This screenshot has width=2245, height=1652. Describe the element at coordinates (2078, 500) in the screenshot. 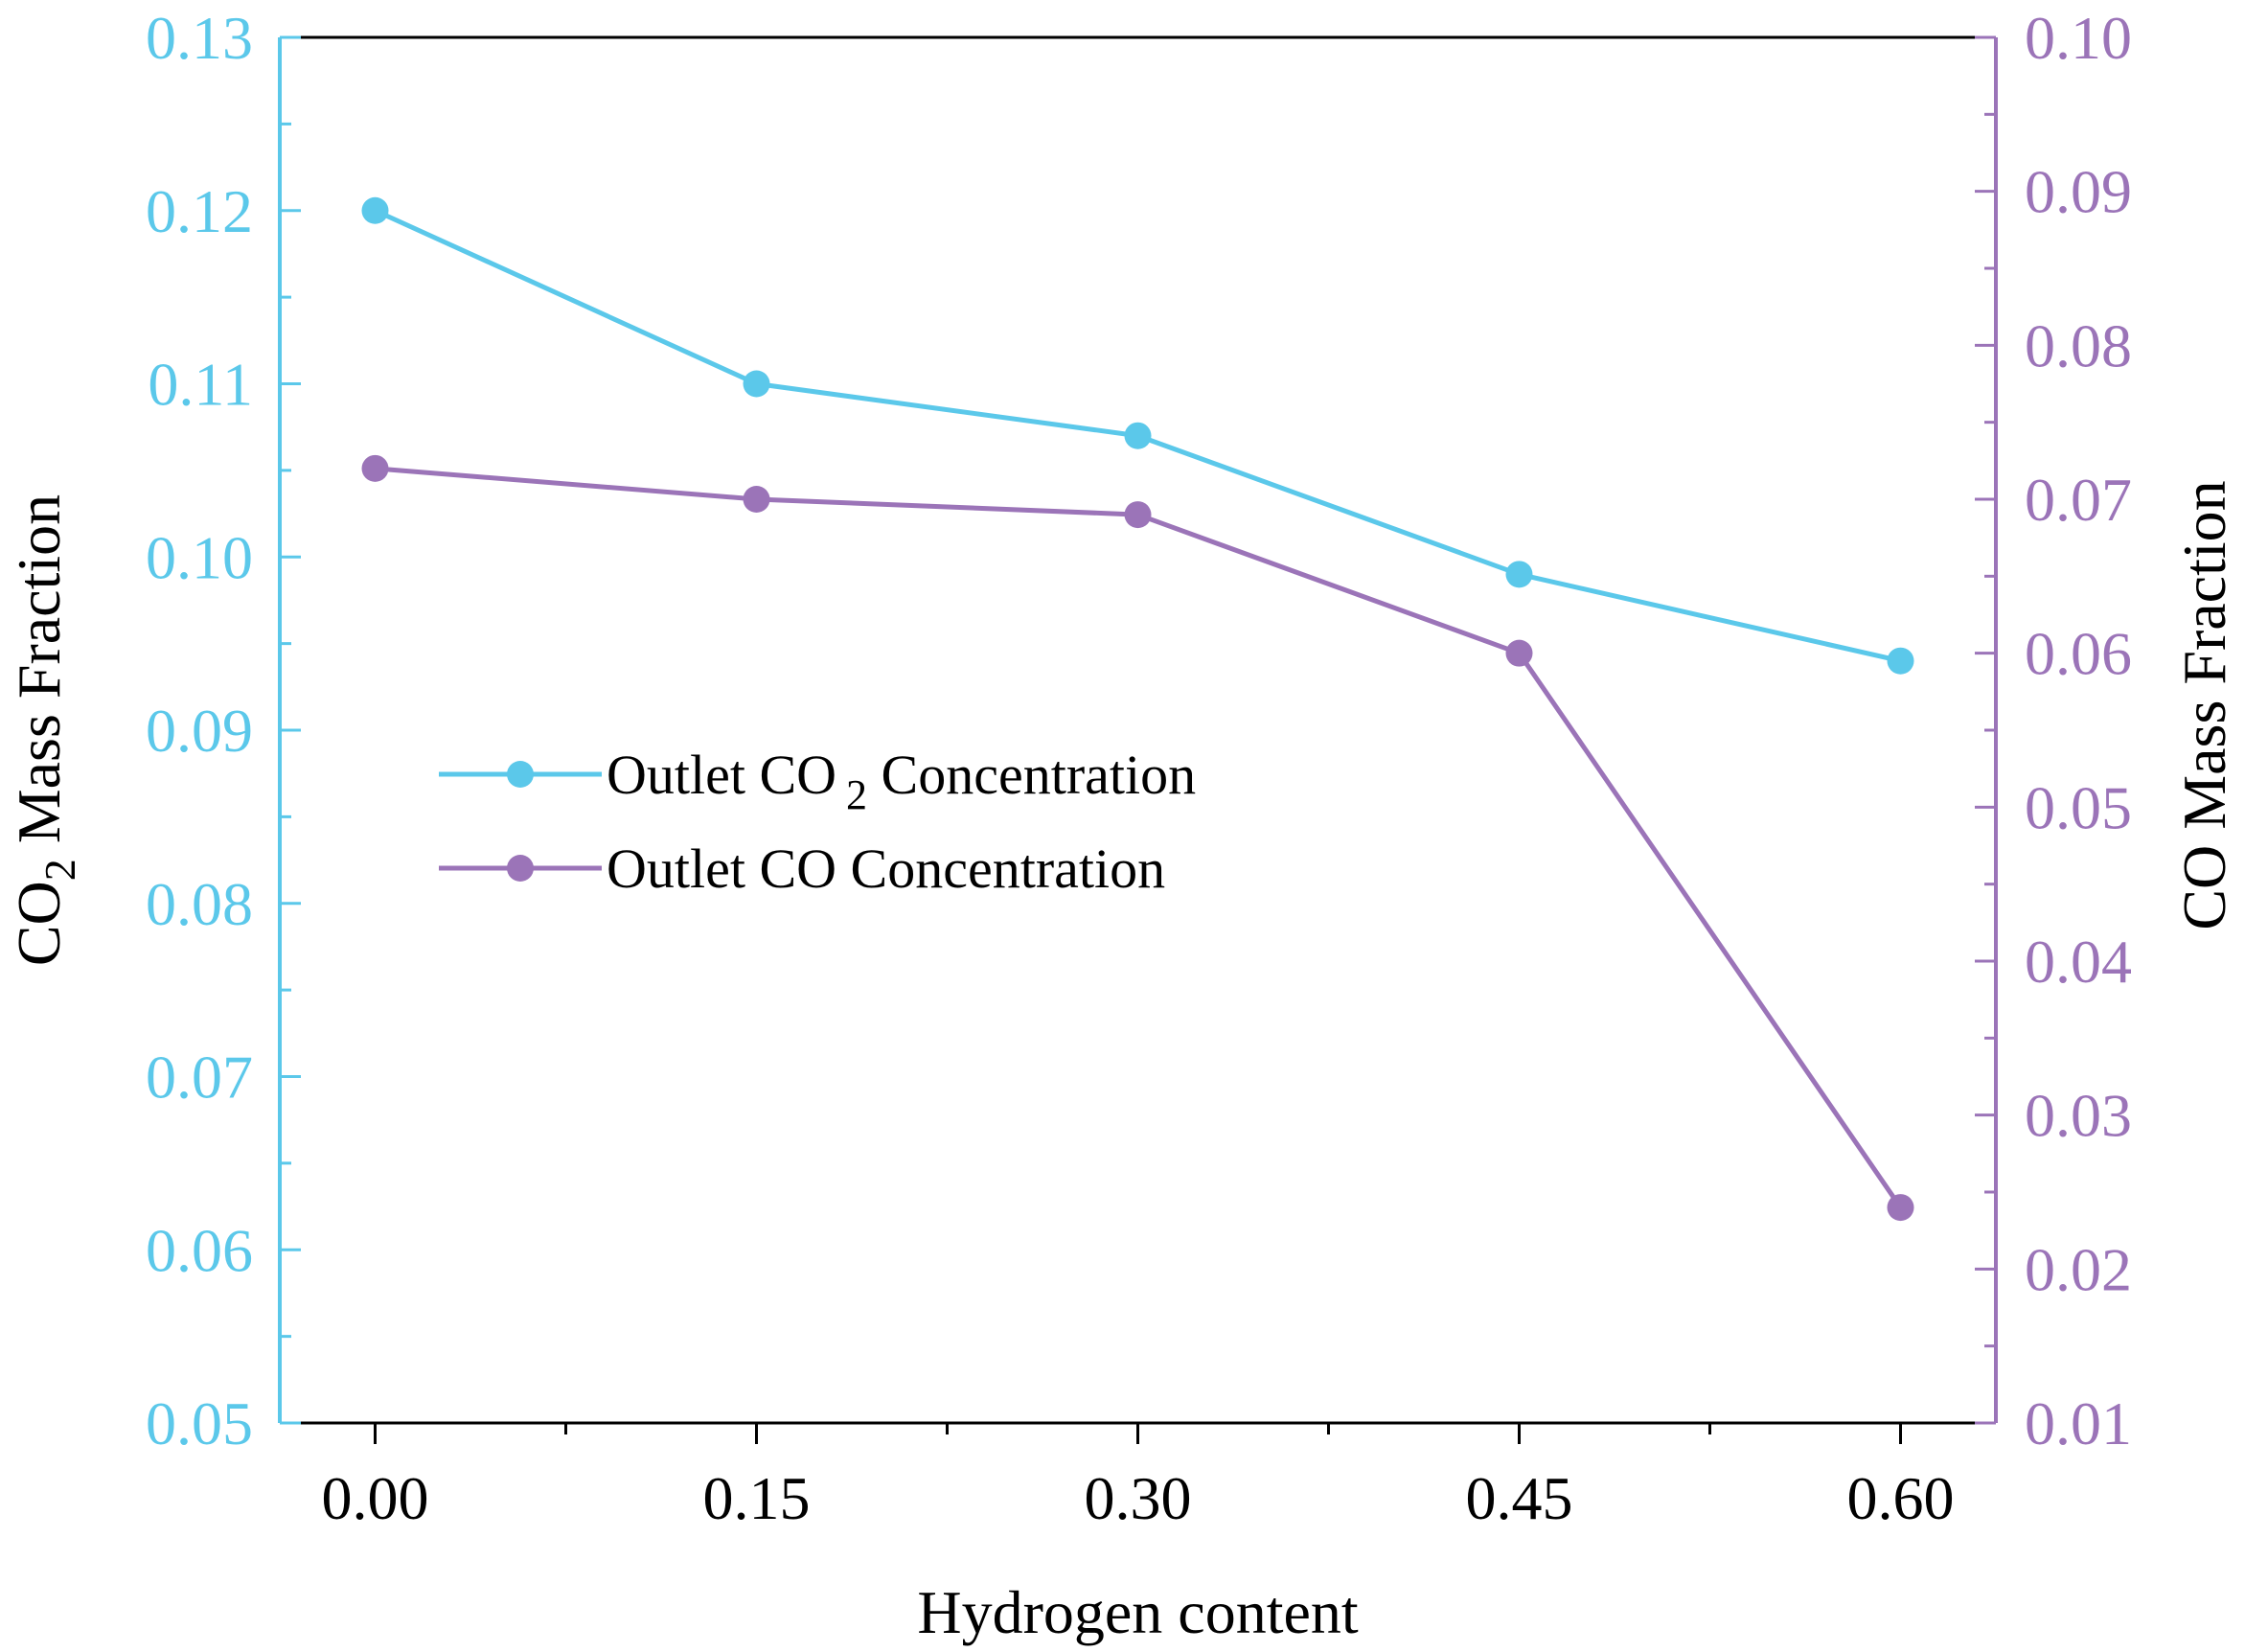

I see `right-y-tick-label: 0.07` at that location.